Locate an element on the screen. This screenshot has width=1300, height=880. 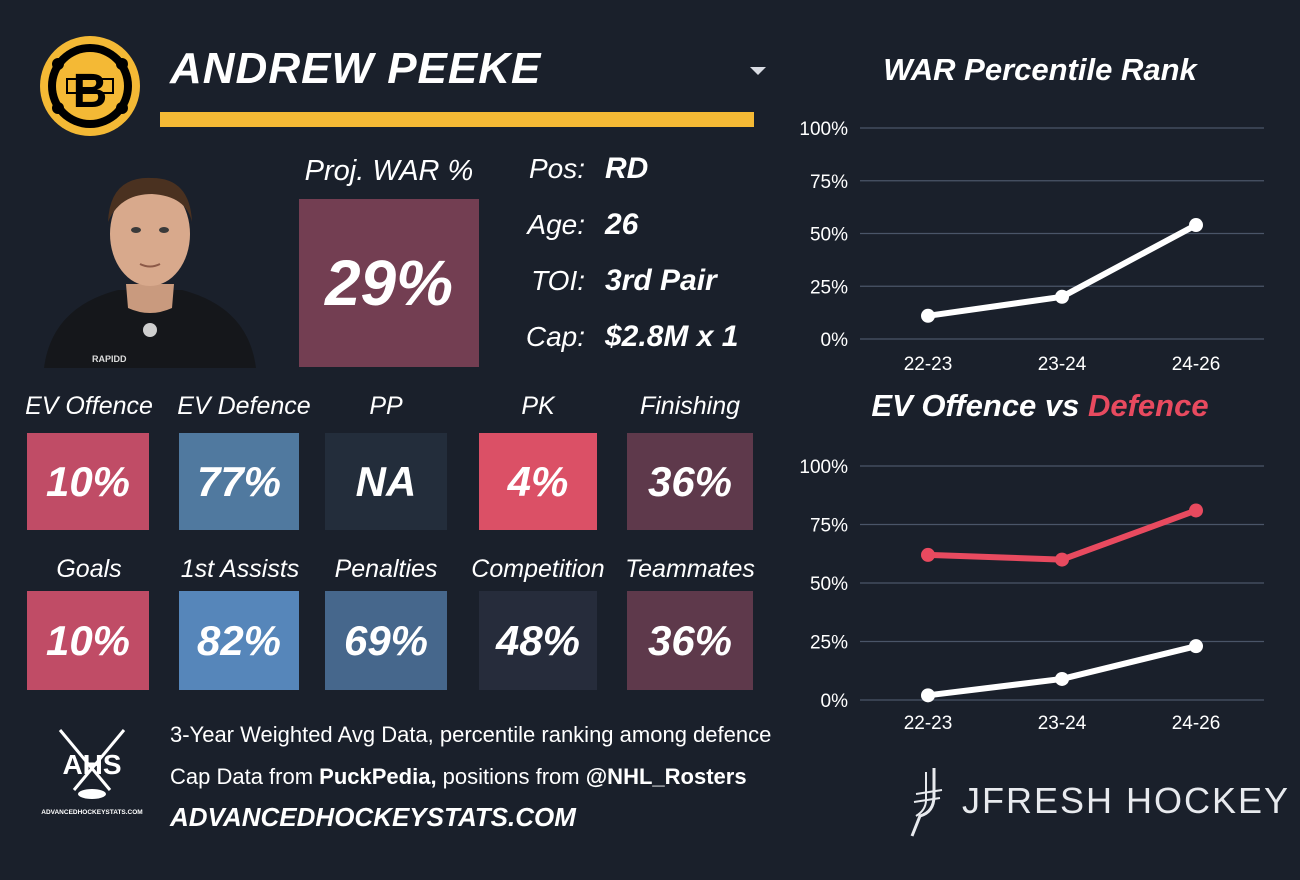
site-url-link: ADVANCEDHOCKEYSTATS.COM is located at coordinates (373, 817).